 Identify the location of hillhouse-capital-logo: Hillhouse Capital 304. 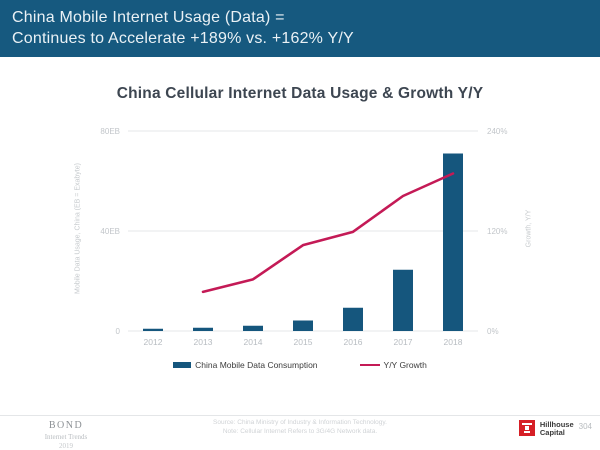
(555, 428).